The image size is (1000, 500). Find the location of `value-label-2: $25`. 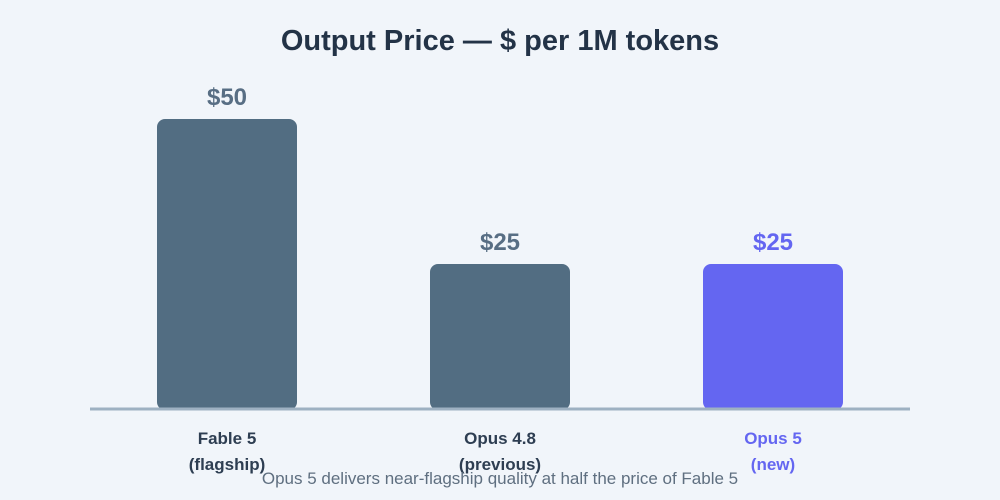

value-label-2: $25 is located at coordinates (773, 242).